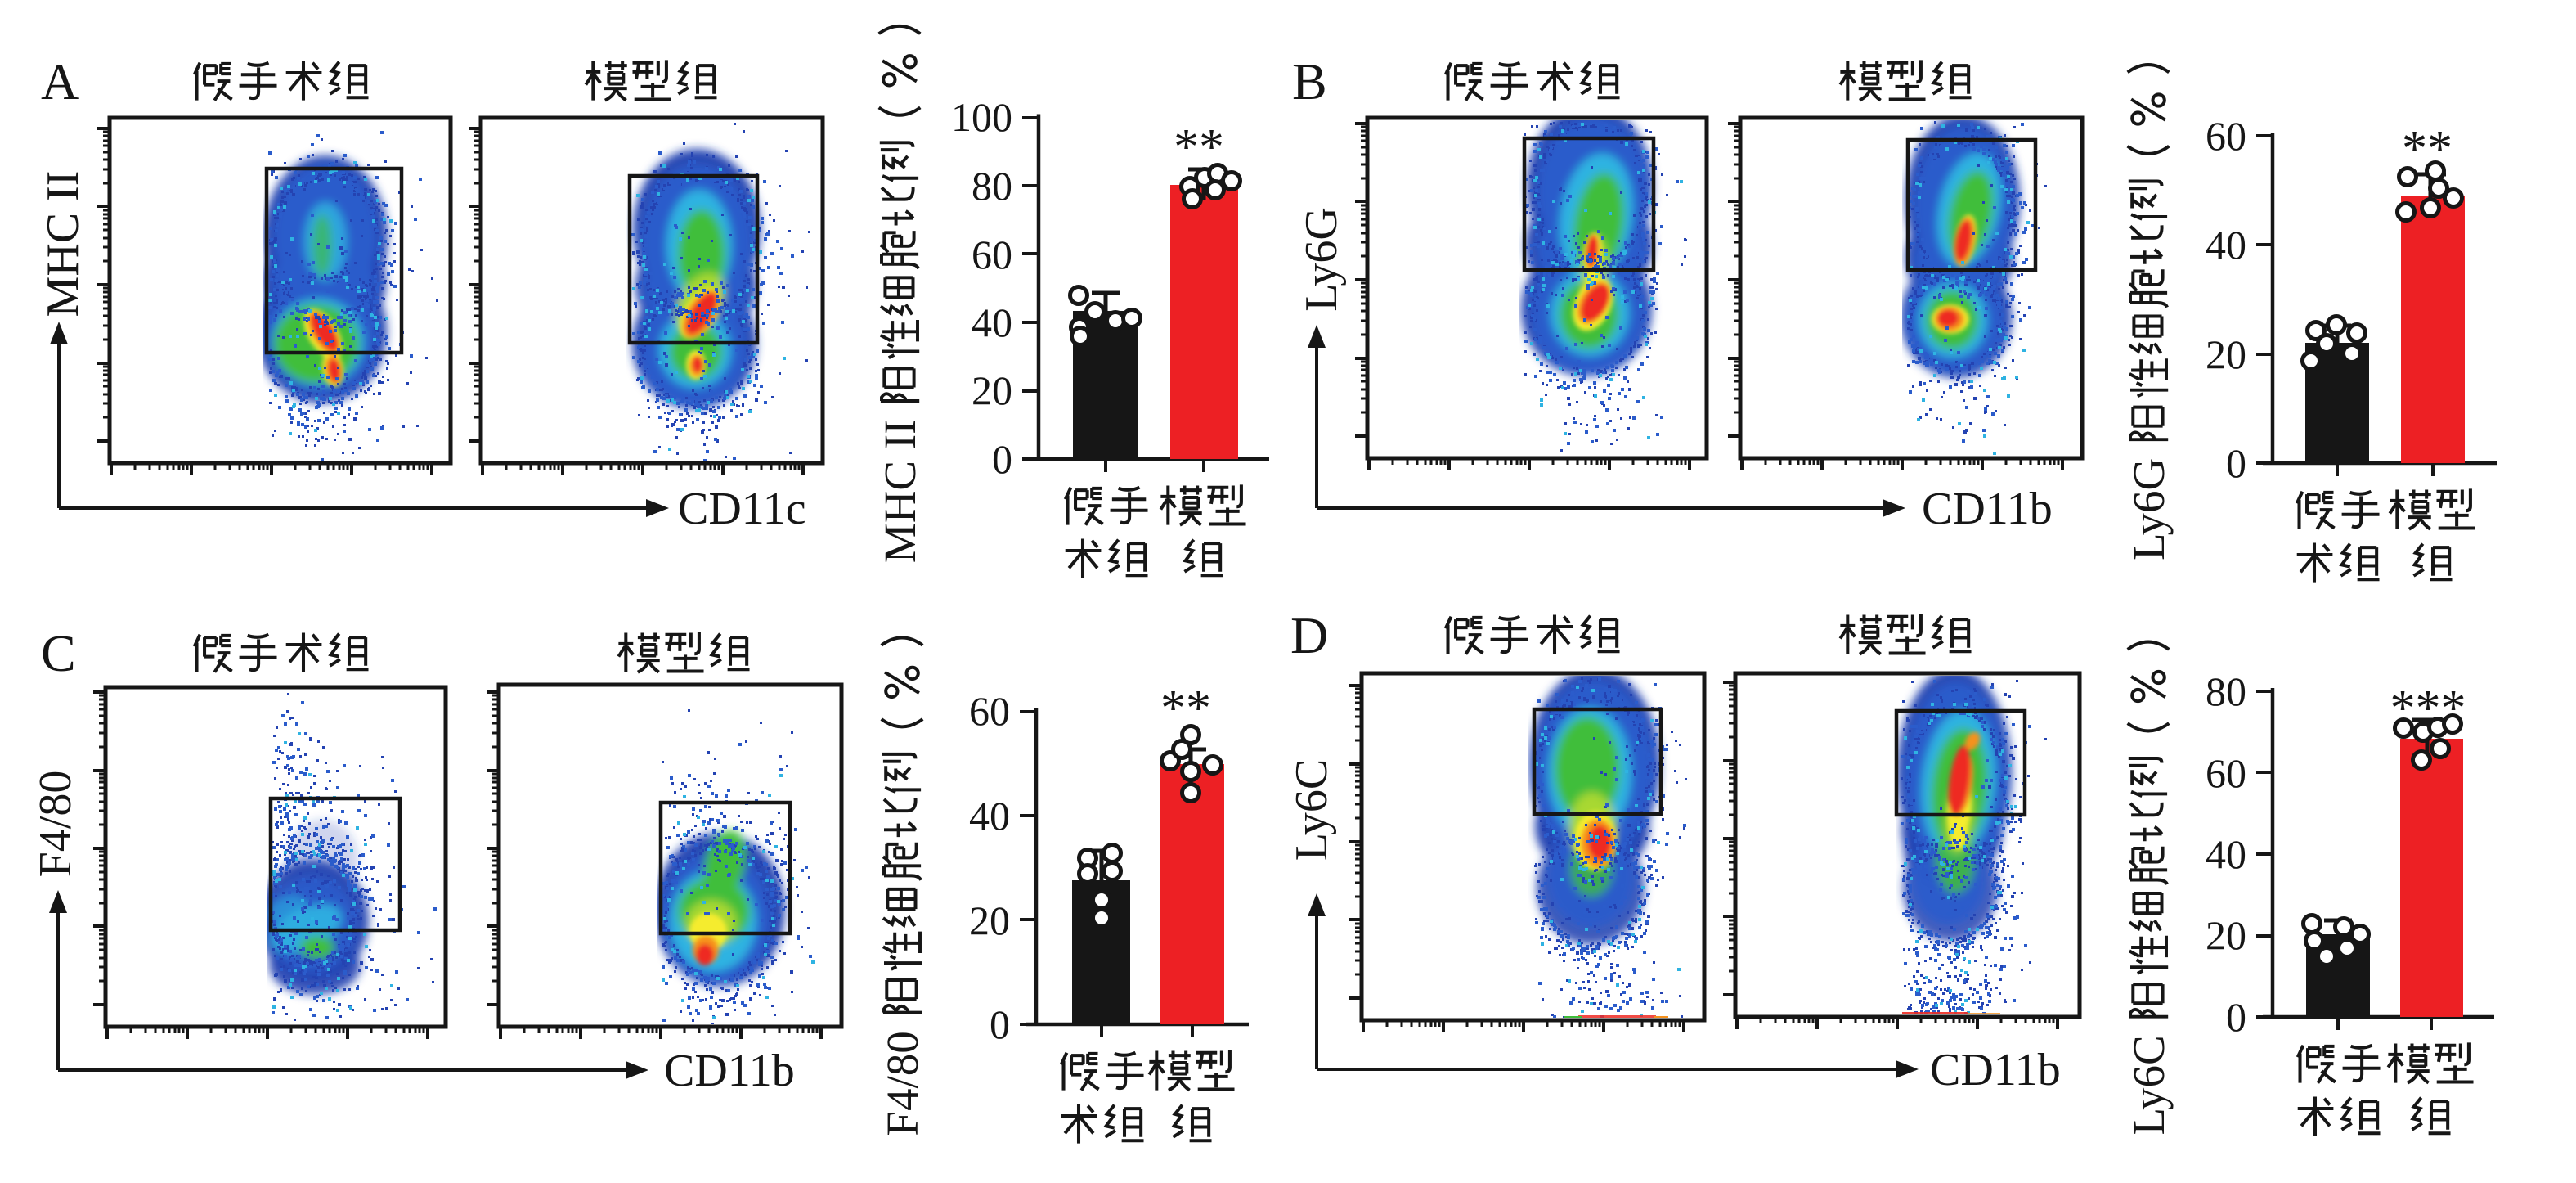 This screenshot has width=2576, height=1183. I want to click on svg-text: D, so click(1309, 635).